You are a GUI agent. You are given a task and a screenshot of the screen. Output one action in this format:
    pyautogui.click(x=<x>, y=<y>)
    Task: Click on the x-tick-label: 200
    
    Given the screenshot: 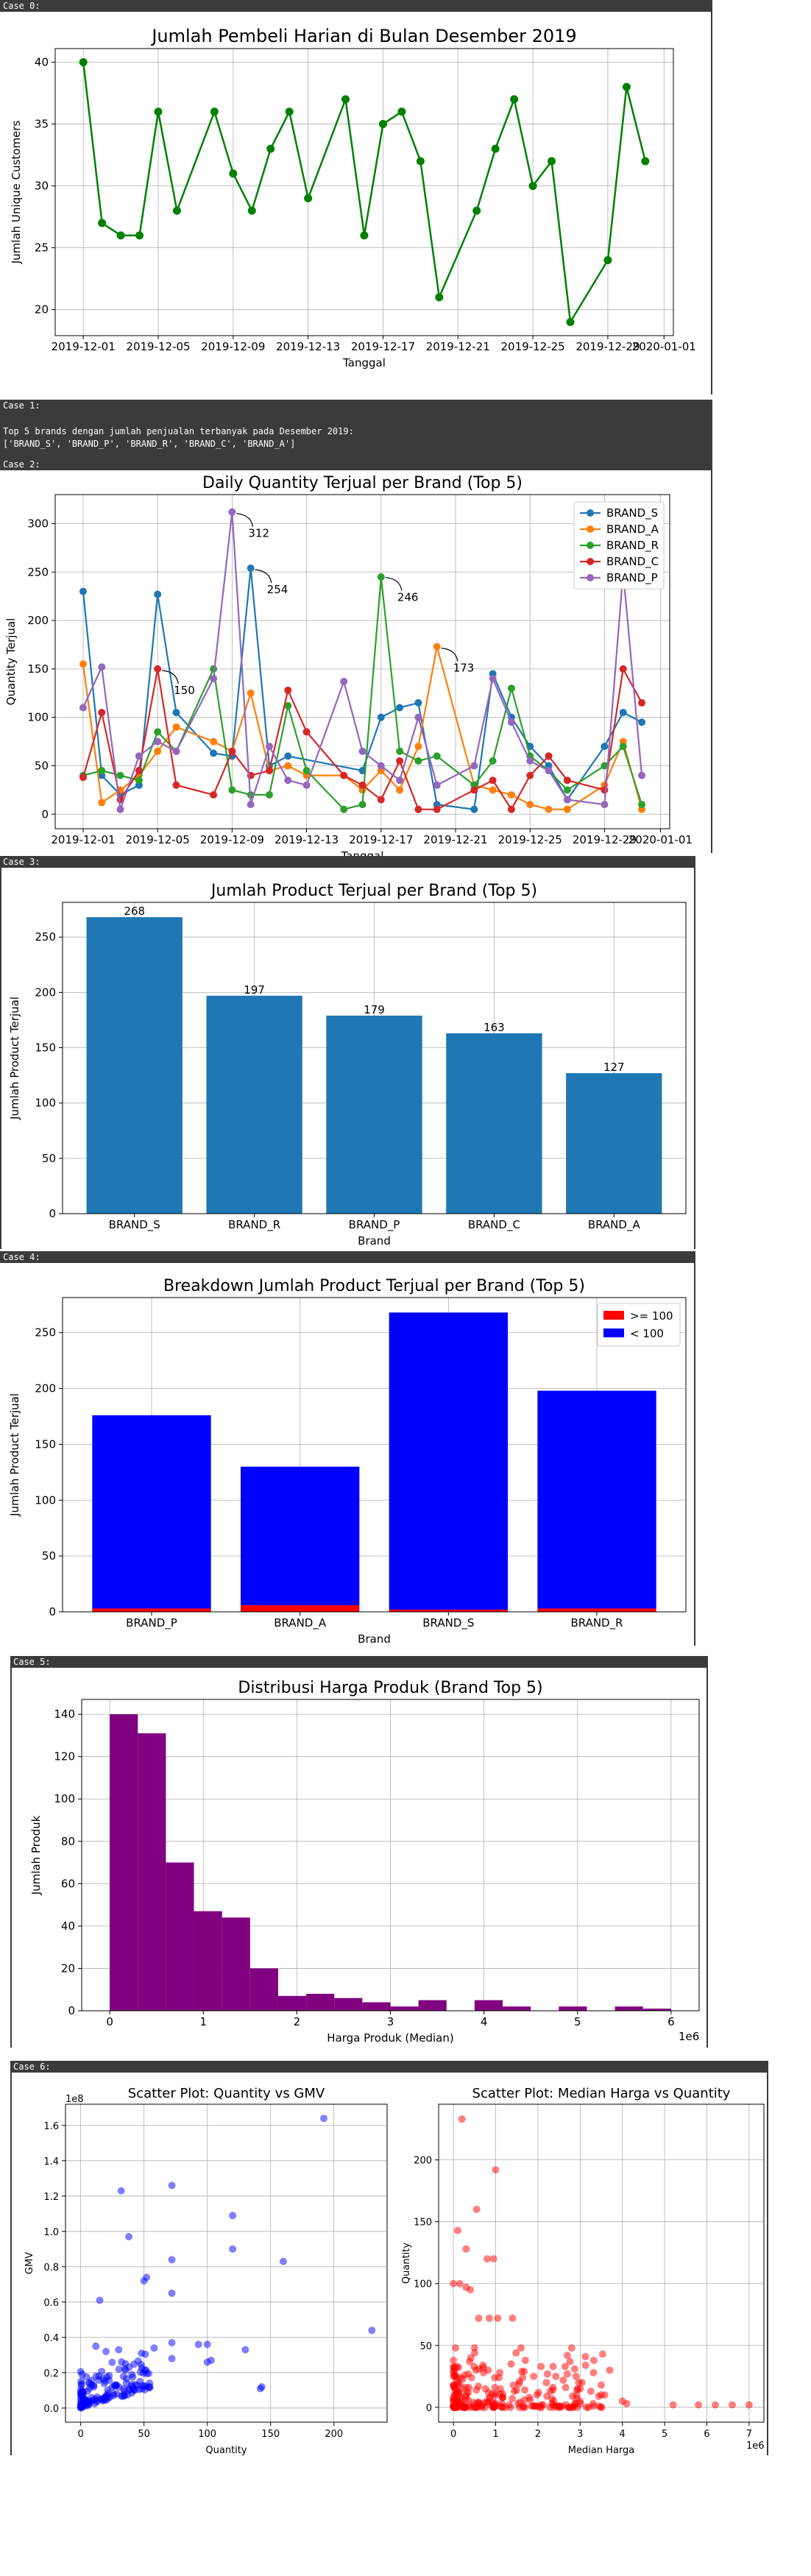 What is the action you would take?
    pyautogui.click(x=334, y=2434)
    